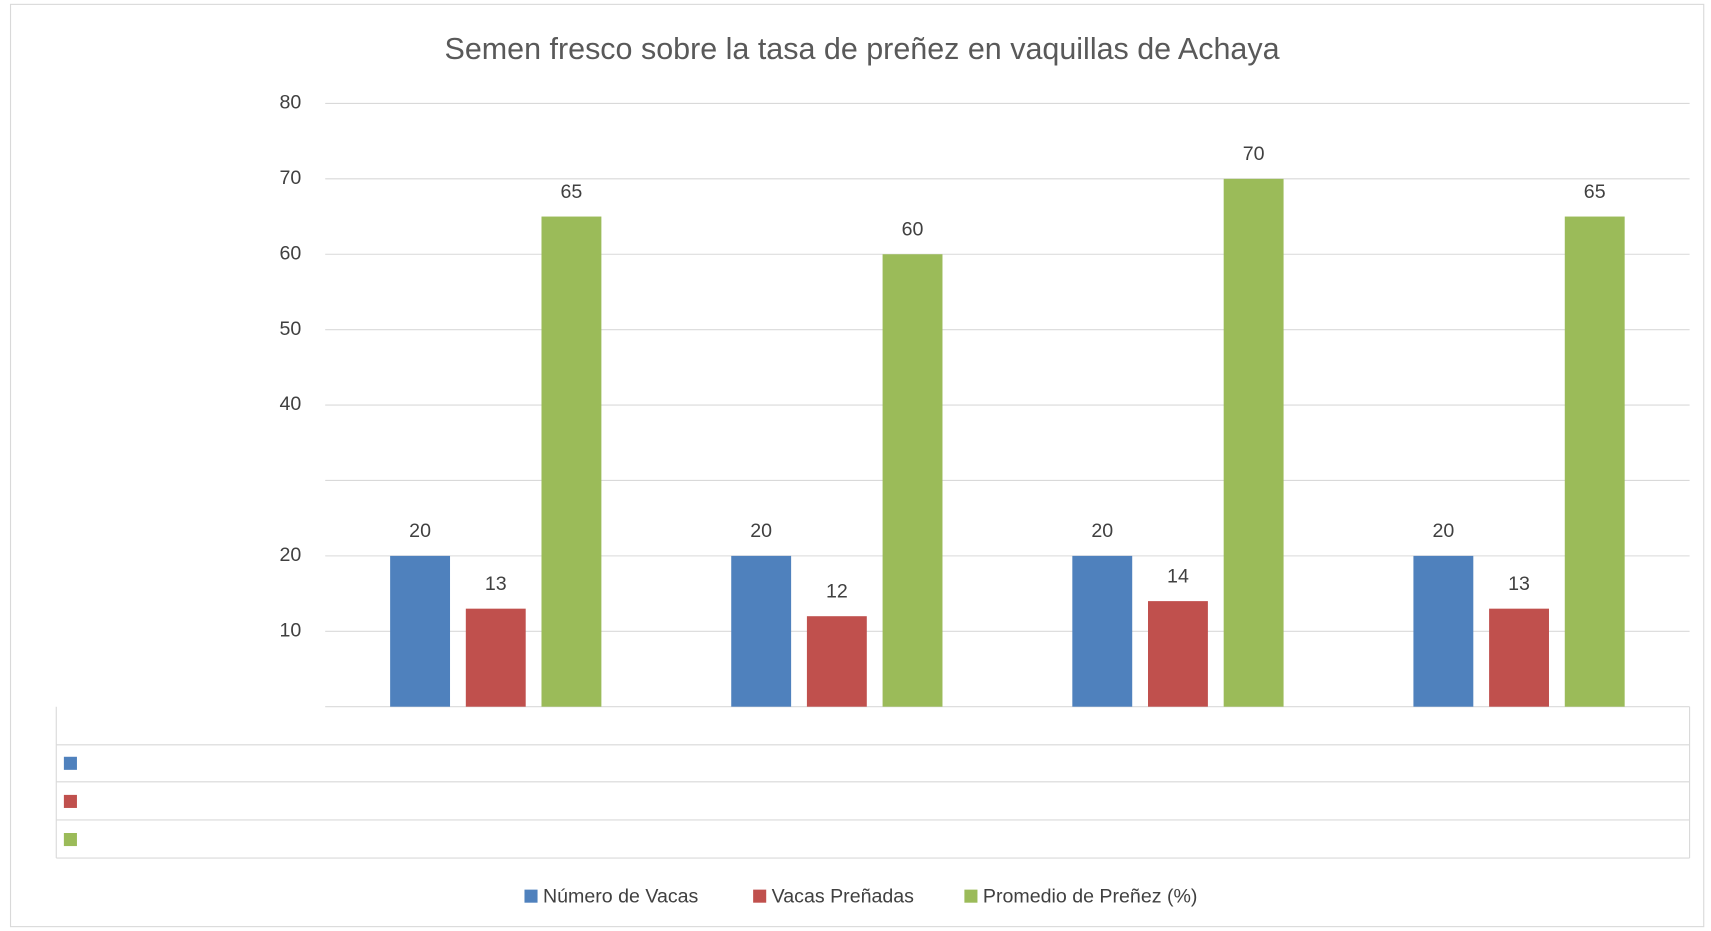  I want to click on y-tick-label: 60, so click(290, 253).